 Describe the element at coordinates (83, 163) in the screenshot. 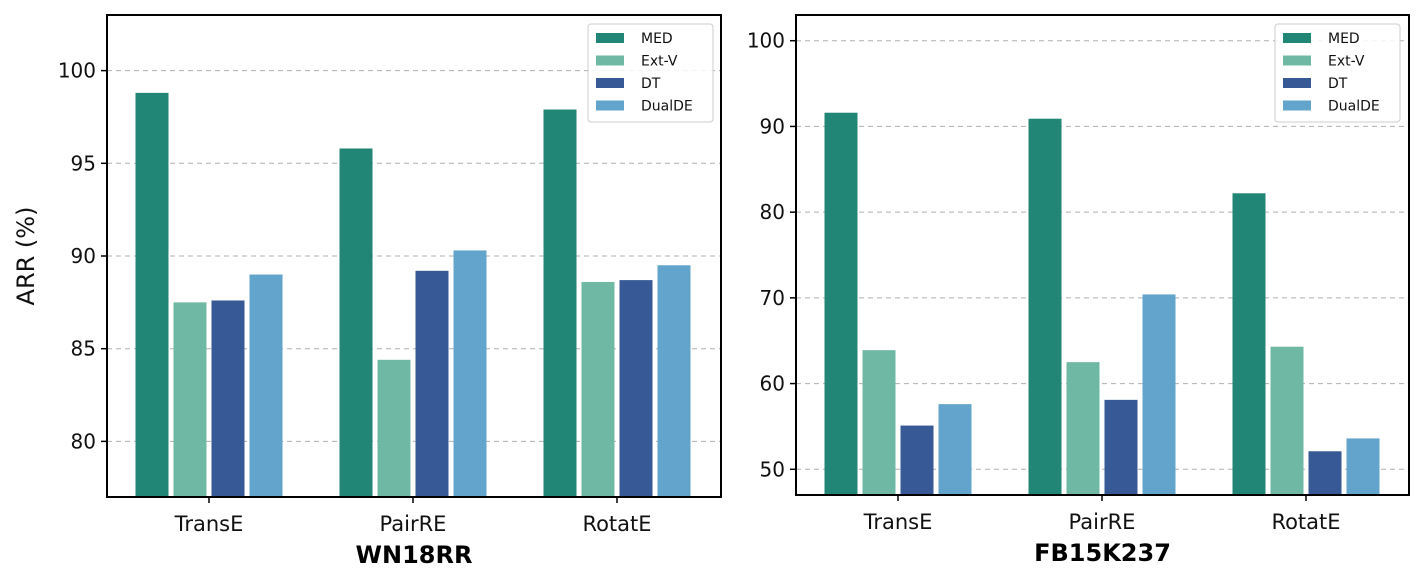

I see `y-tick-label: 95` at that location.